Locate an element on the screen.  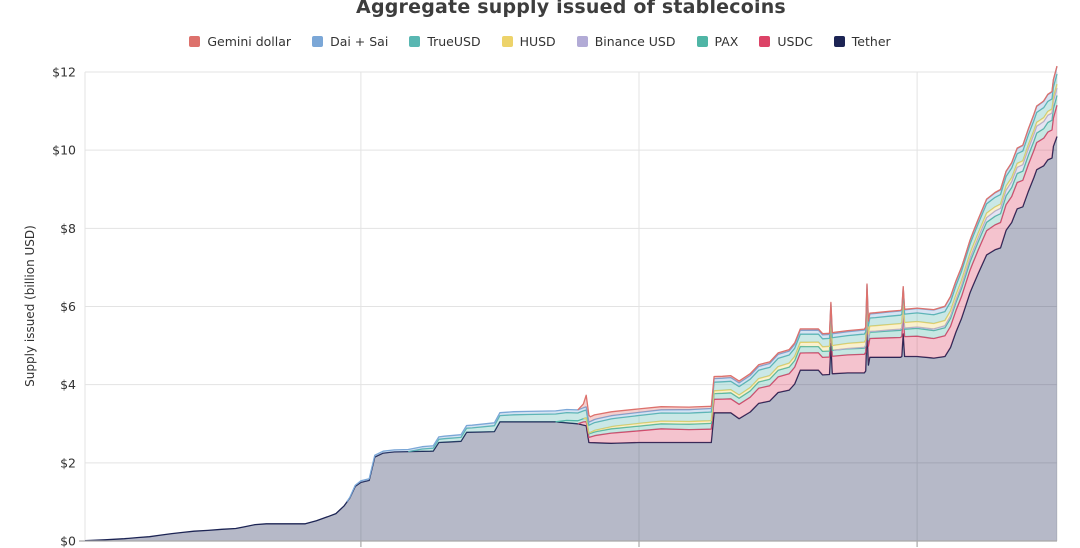
husd-swatch-icon is located at coordinates (507, 41).